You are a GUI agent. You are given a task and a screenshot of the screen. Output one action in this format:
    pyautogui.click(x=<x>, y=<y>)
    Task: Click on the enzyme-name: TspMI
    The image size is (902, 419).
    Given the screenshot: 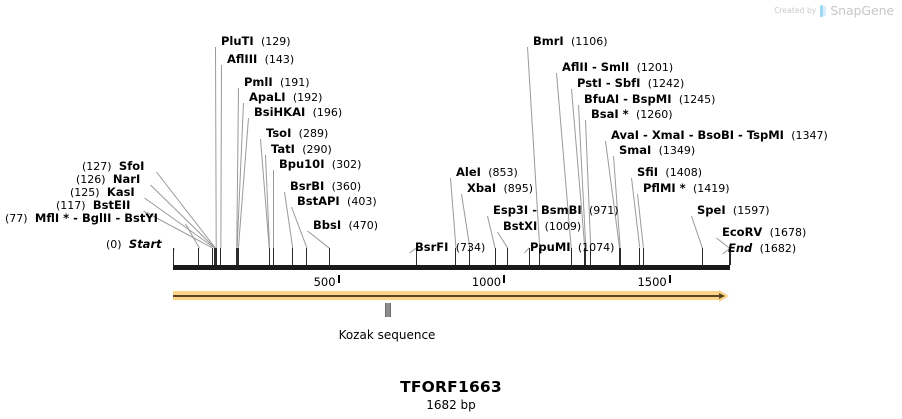 What is the action you would take?
    pyautogui.click(x=765, y=135)
    